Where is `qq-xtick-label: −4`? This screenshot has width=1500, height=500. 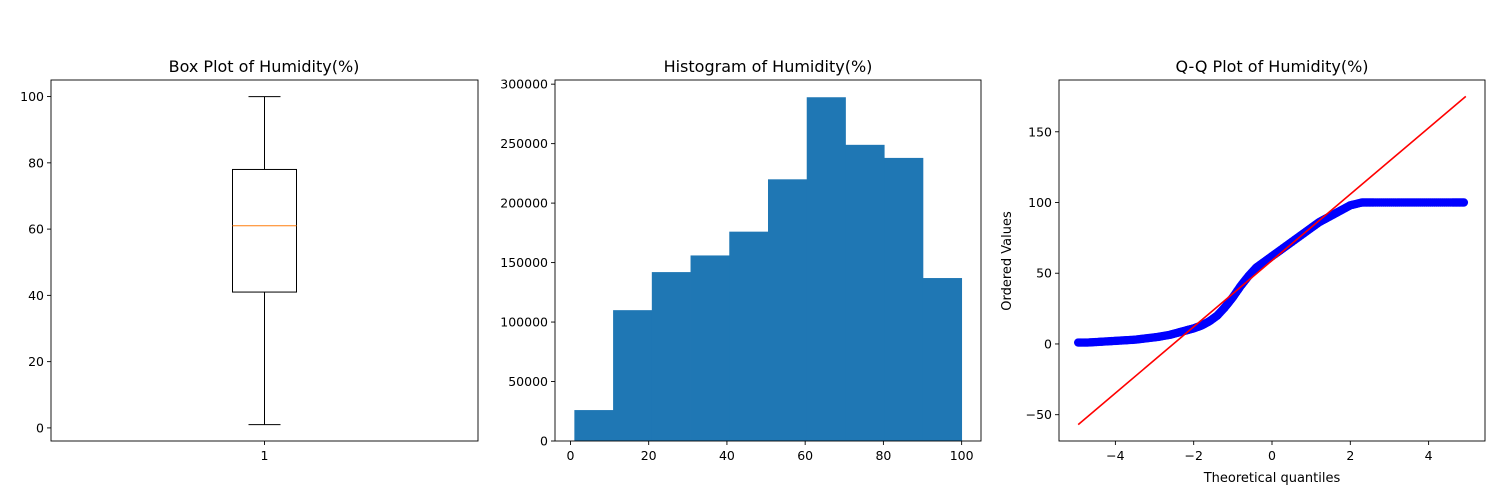 qq-xtick-label: −4 is located at coordinates (1115, 455).